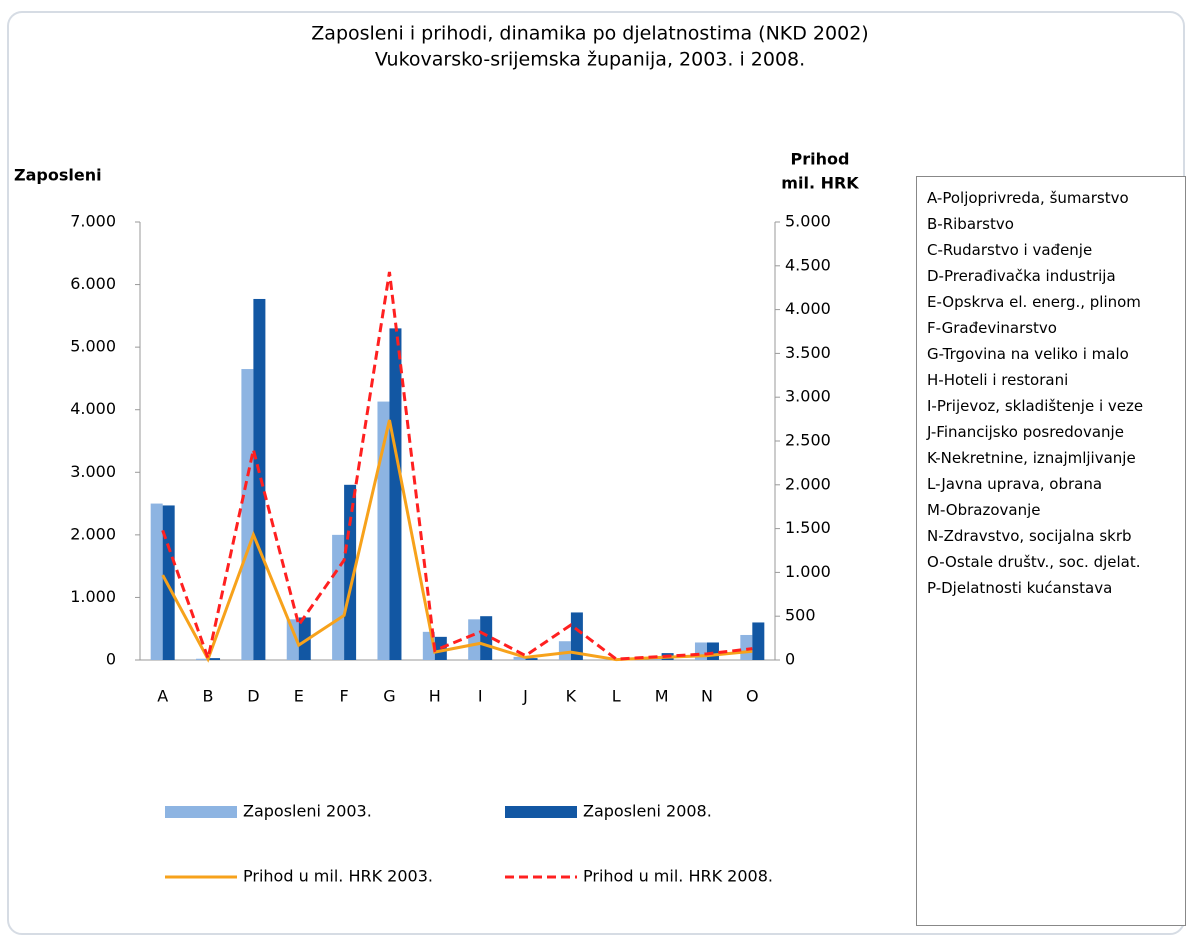 This screenshot has height=940, width=1189. I want to click on key-entry: K-Nekretnine, iznajmljivanje, so click(1031, 458).